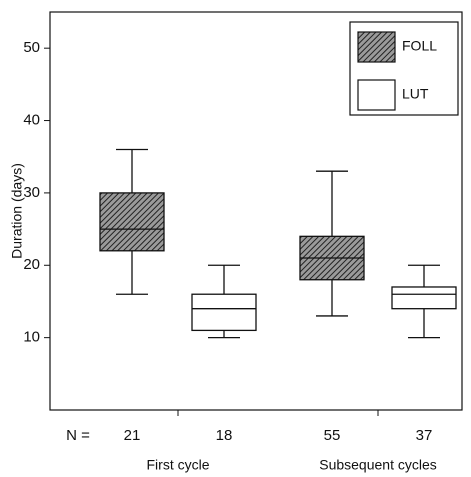 This screenshot has width=471, height=477. What do you see at coordinates (424, 435) in the screenshot?
I see `n-value: 37` at bounding box center [424, 435].